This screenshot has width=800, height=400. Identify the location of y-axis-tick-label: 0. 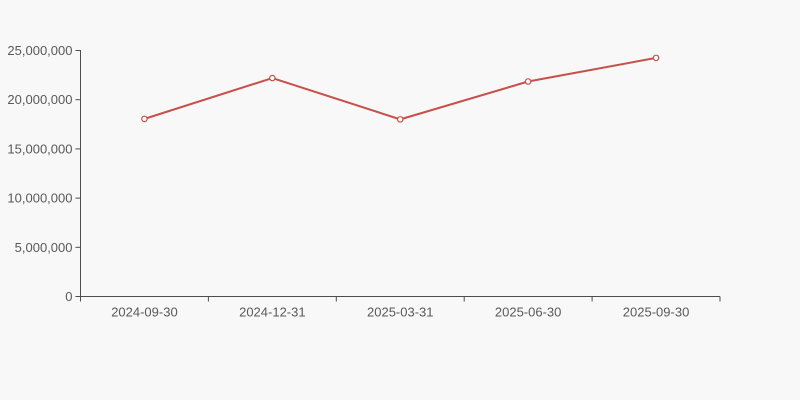
(68, 296).